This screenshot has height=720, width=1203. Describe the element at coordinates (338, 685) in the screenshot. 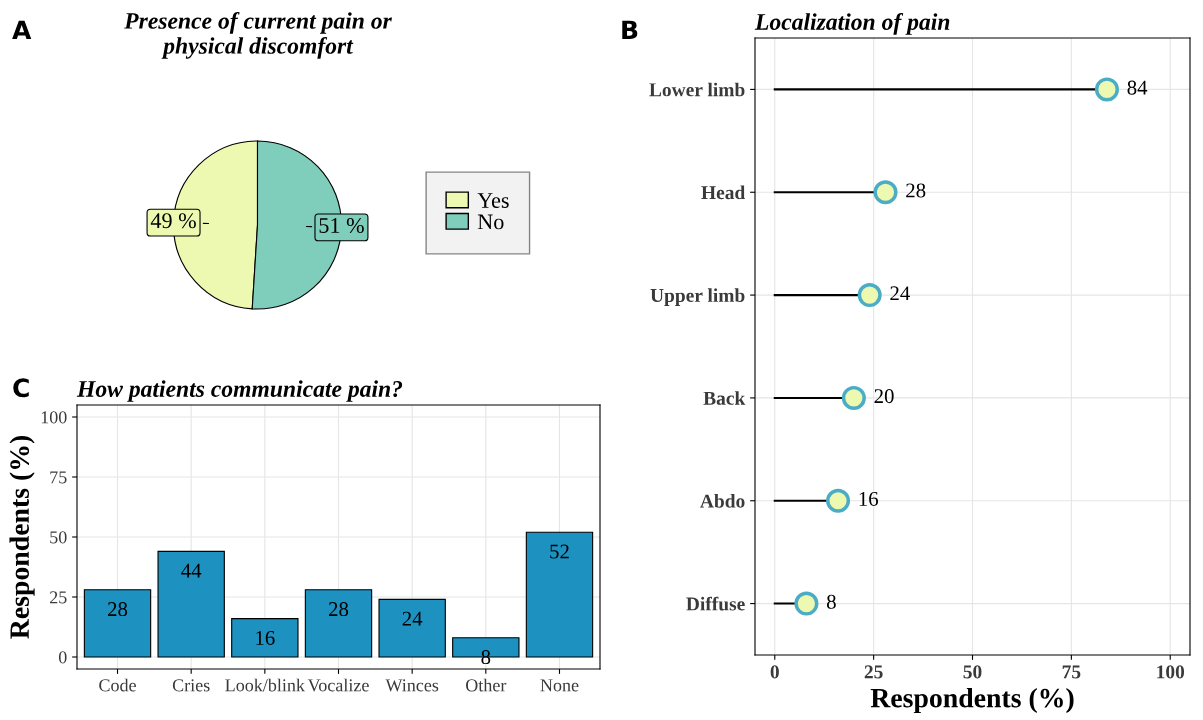

I see `x-tick-label: Vocalize` at that location.